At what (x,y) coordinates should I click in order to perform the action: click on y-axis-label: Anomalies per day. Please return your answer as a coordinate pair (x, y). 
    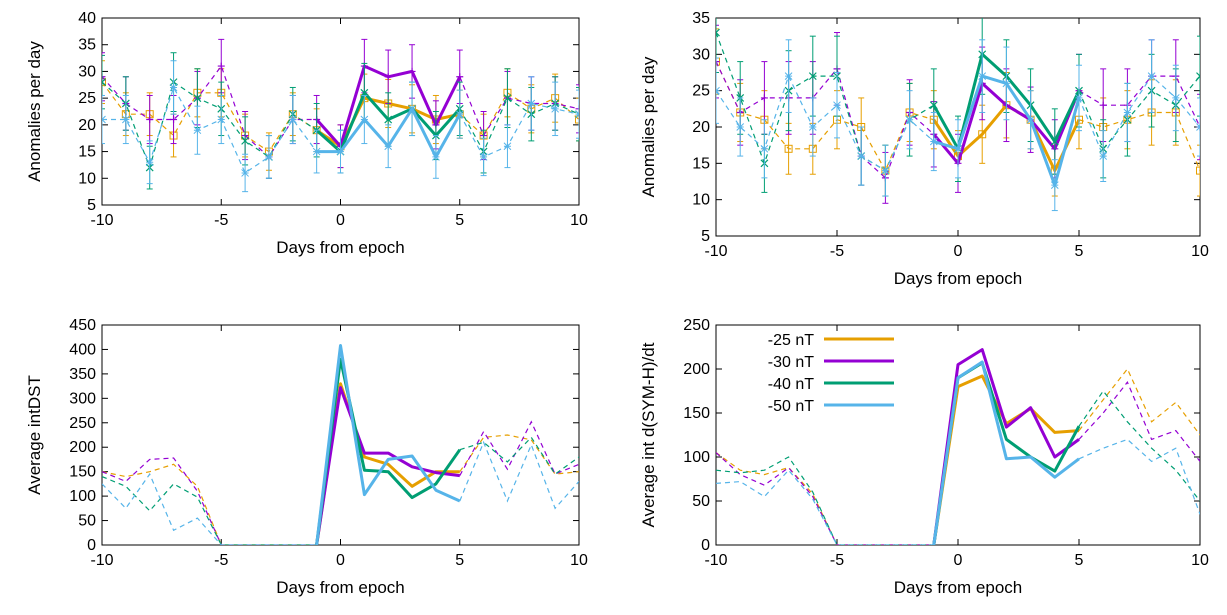
    Looking at the image, I should click on (34, 111).